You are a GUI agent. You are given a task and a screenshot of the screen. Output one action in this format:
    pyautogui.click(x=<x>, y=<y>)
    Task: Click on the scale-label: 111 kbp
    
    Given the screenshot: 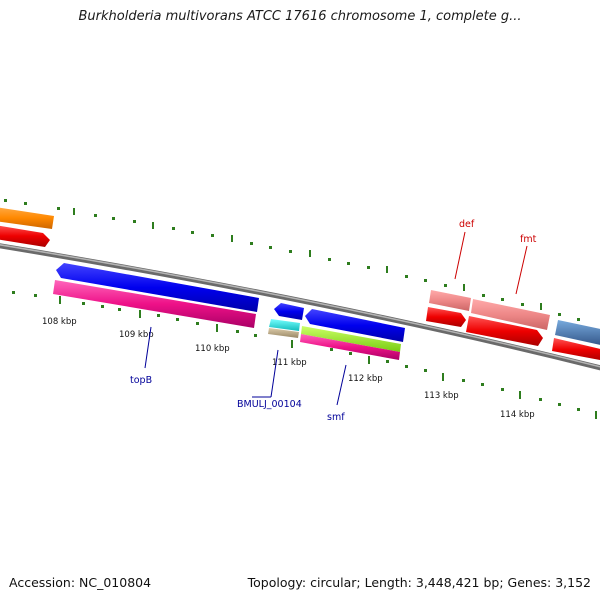 What is the action you would take?
    pyautogui.click(x=289, y=363)
    